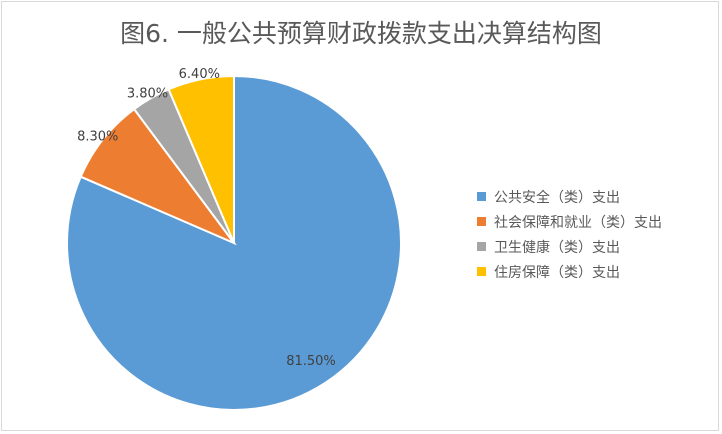  What do you see at coordinates (557, 247) in the screenshot?
I see `legend-label: 卫生健康（类）支出` at bounding box center [557, 247].